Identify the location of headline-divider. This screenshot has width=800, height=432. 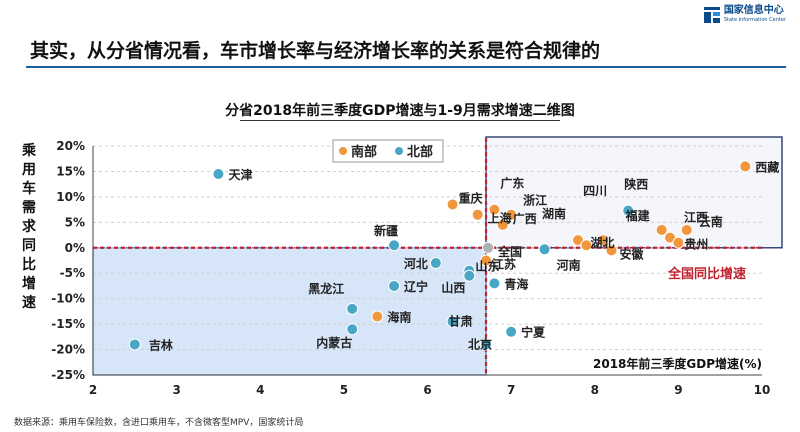
(406, 67).